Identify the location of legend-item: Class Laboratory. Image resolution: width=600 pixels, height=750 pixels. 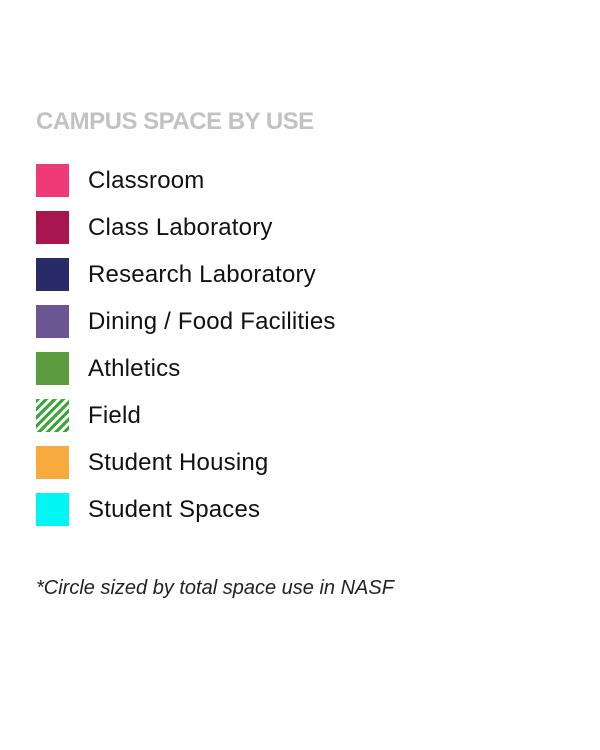
(186, 227).